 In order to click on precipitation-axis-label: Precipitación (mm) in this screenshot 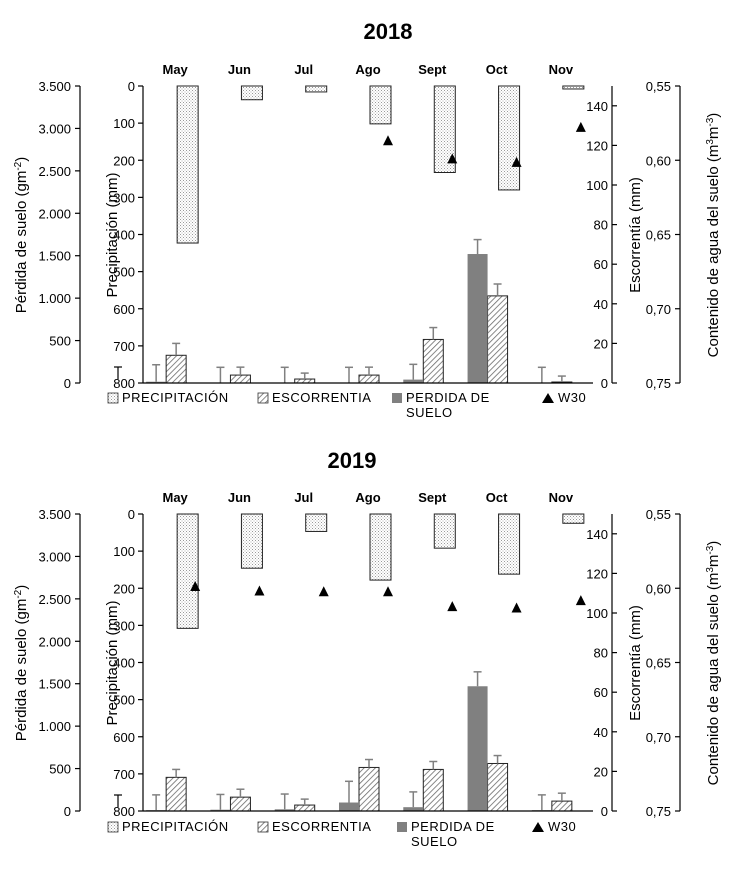, I will do `click(112, 234)`.